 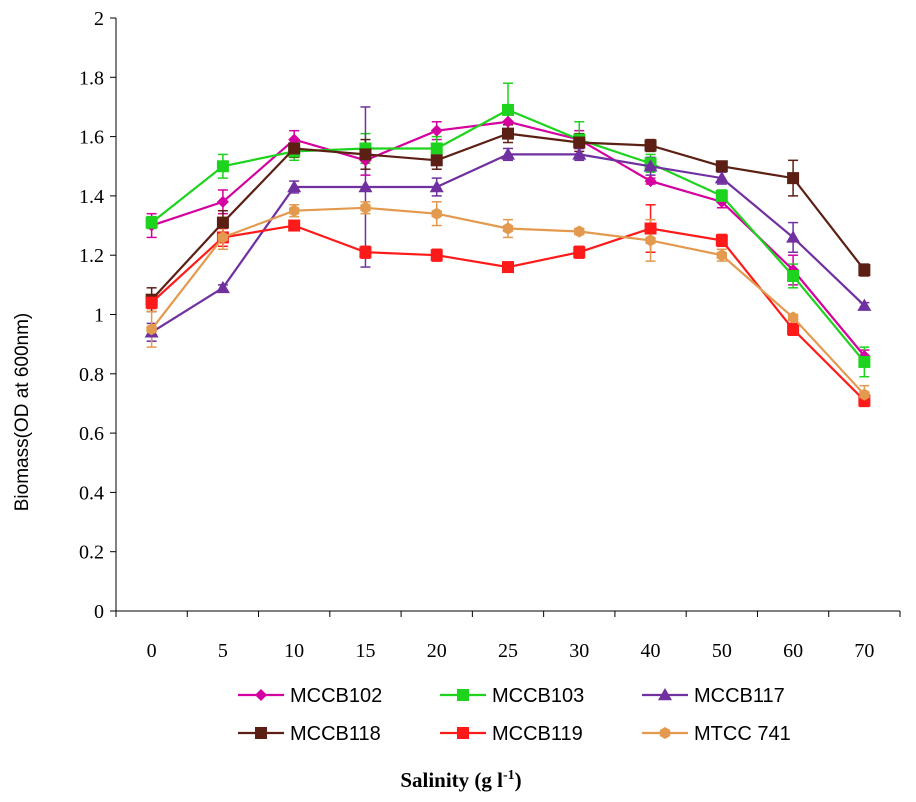 I want to click on y-tick-label: 1.2, so click(x=91, y=256).